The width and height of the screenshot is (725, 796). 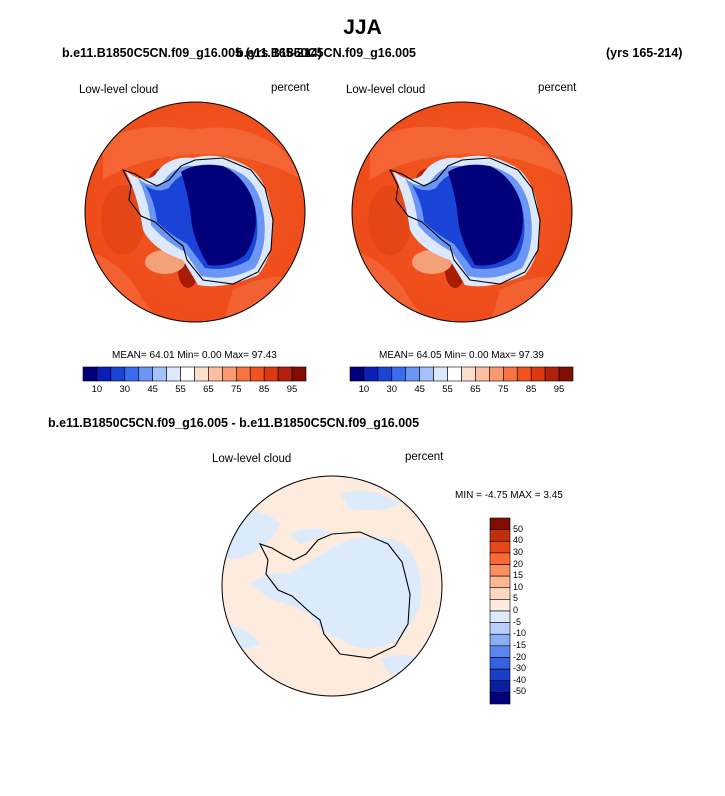 I want to click on diff-polar-map, so click(x=332, y=586).